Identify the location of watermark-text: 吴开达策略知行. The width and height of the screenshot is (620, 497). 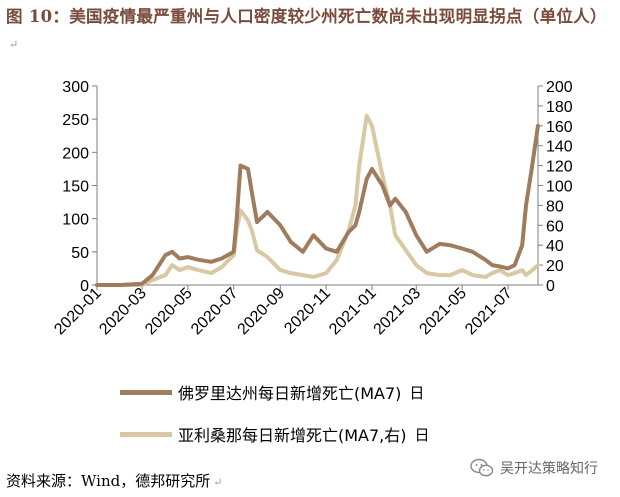
(549, 469).